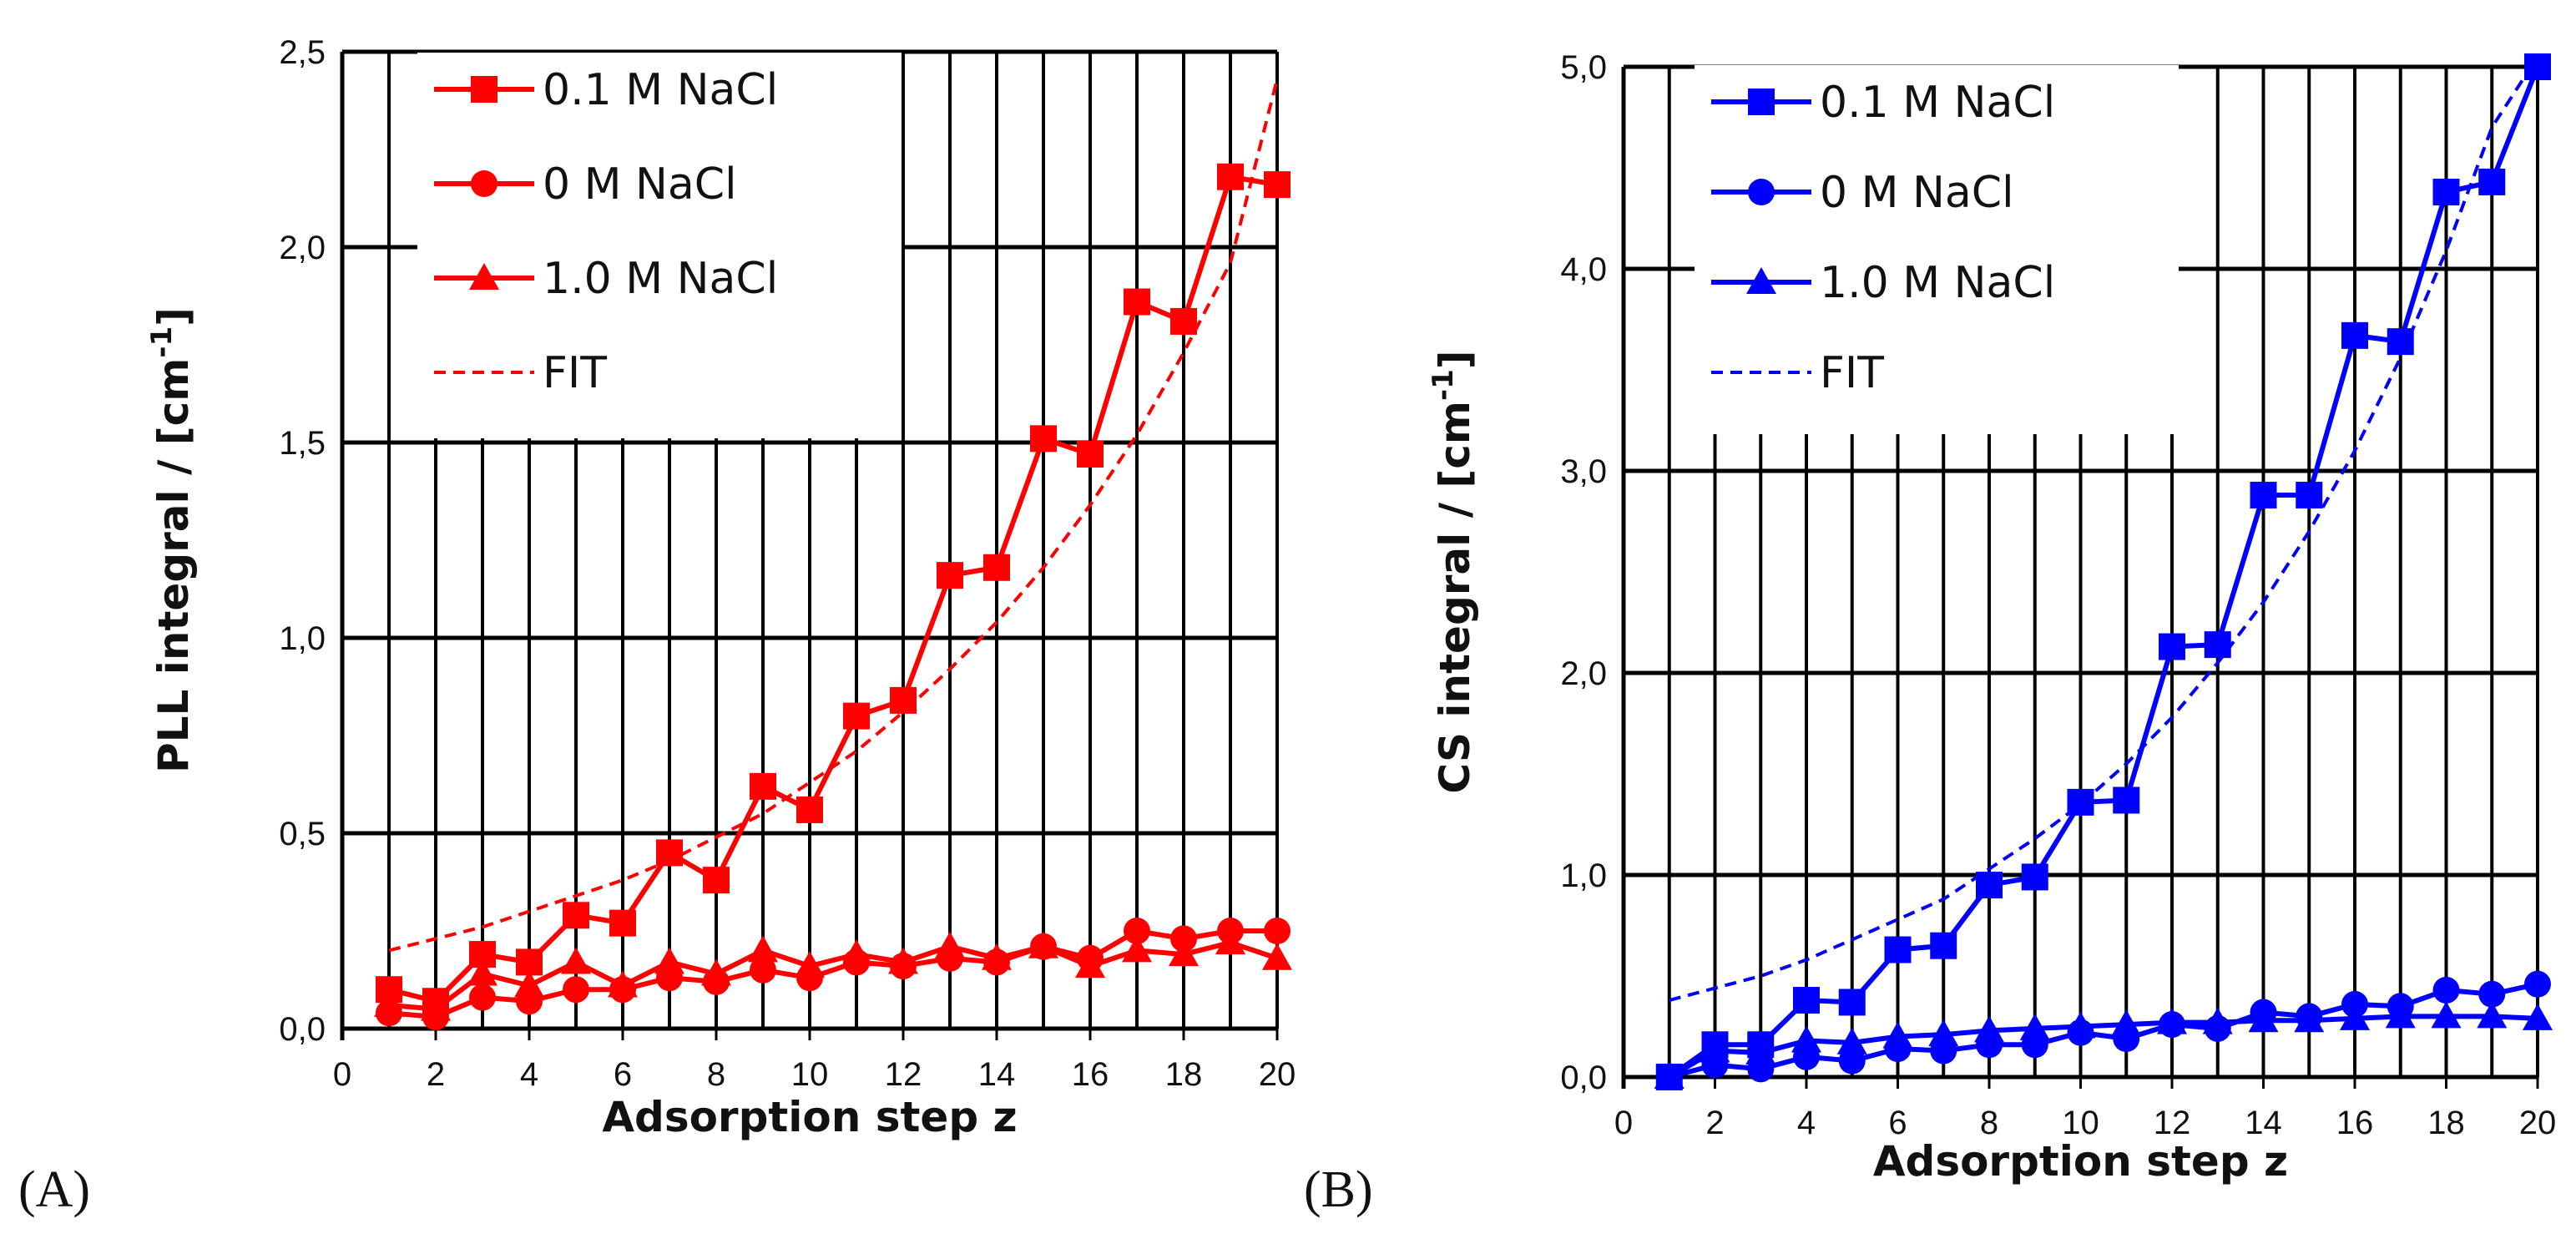  Describe the element at coordinates (2355, 1123) in the screenshot. I see `x-tick-label: 16` at that location.